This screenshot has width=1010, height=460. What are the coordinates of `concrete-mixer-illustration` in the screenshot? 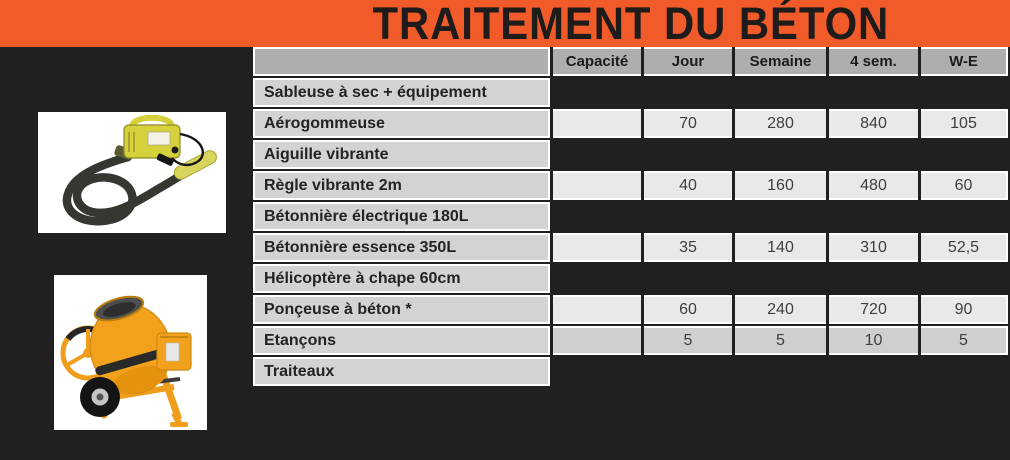 It's located at (130, 352).